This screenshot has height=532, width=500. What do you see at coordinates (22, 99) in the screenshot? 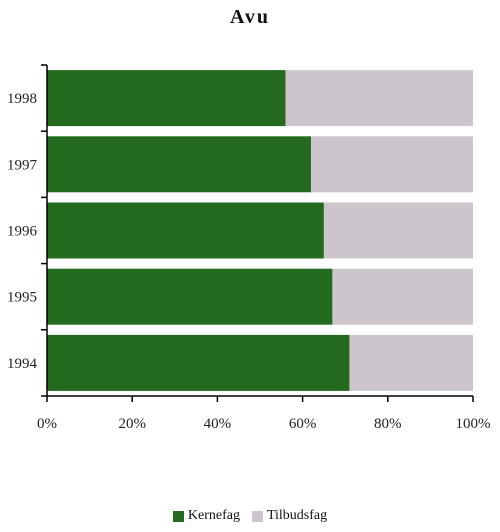
I see `y-tick-label-1998: 1998` at bounding box center [22, 99].